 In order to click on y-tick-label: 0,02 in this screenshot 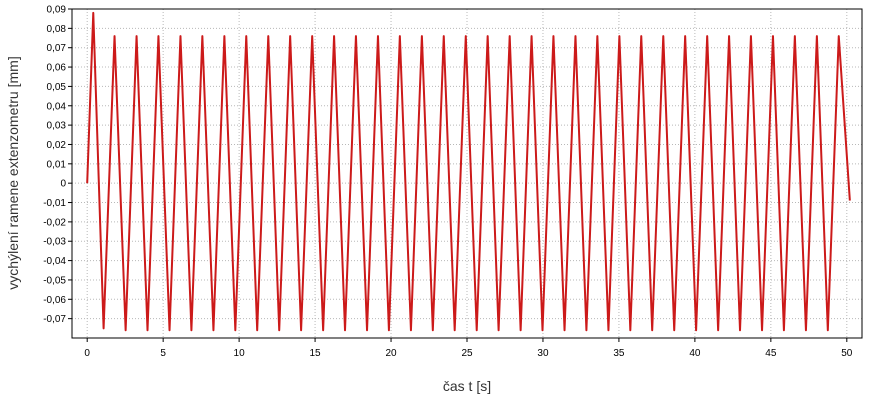, I will do `click(57, 145)`.